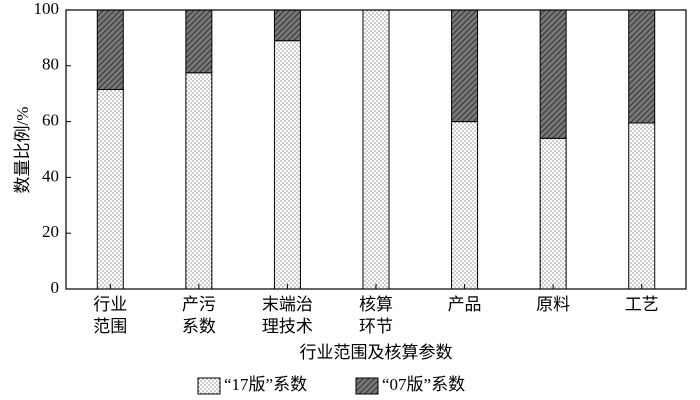 The height and width of the screenshot is (400, 700). Describe the element at coordinates (265, 384) in the screenshot. I see `legend-label: “17版”系数` at that location.